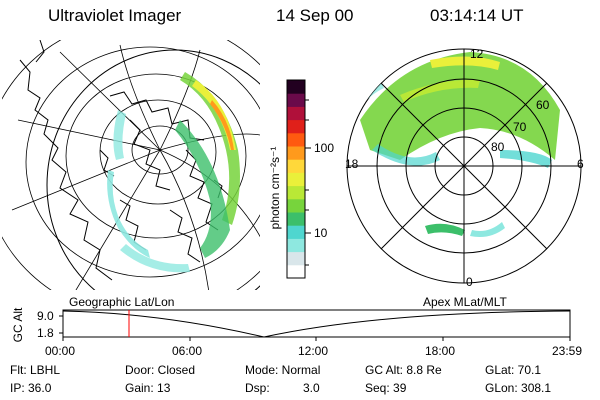 The image size is (600, 400). Describe the element at coordinates (45, 316) in the screenshot. I see `timeline-ytick-top: 9.0` at that location.